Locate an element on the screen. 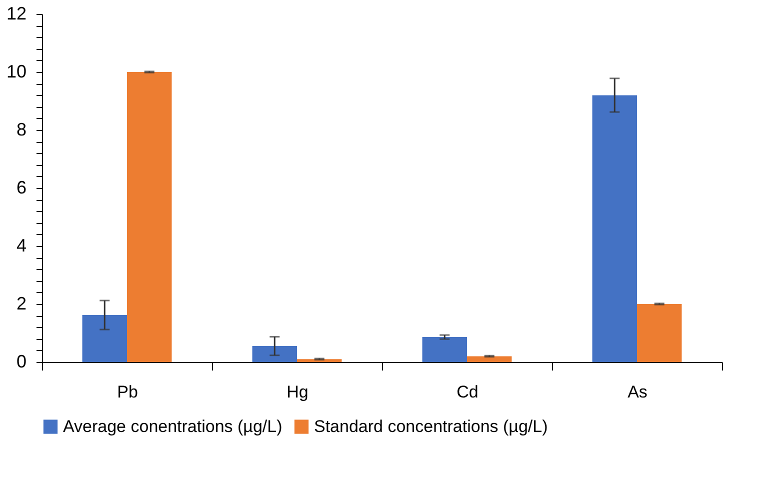 The width and height of the screenshot is (779, 491). x-tick-label: Hg is located at coordinates (297, 392).